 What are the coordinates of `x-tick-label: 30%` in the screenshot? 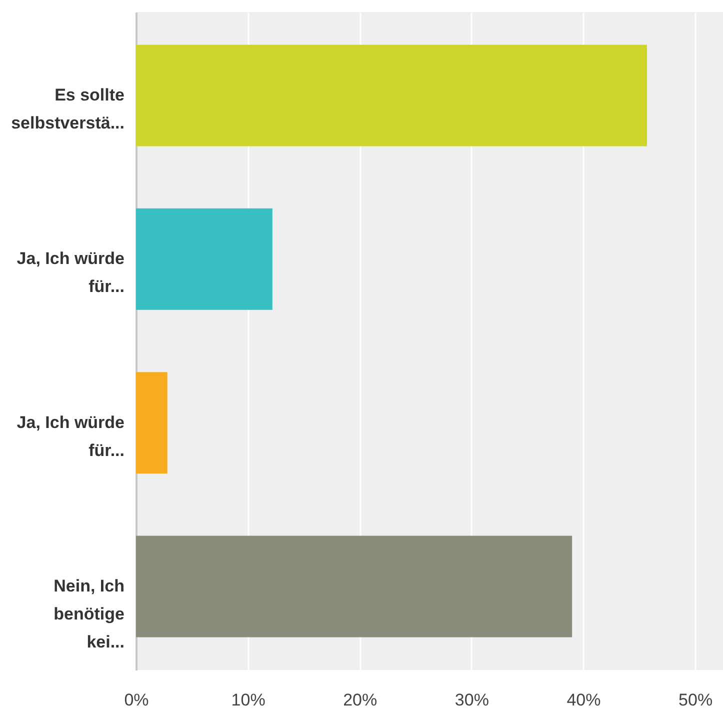 It's located at (471, 700).